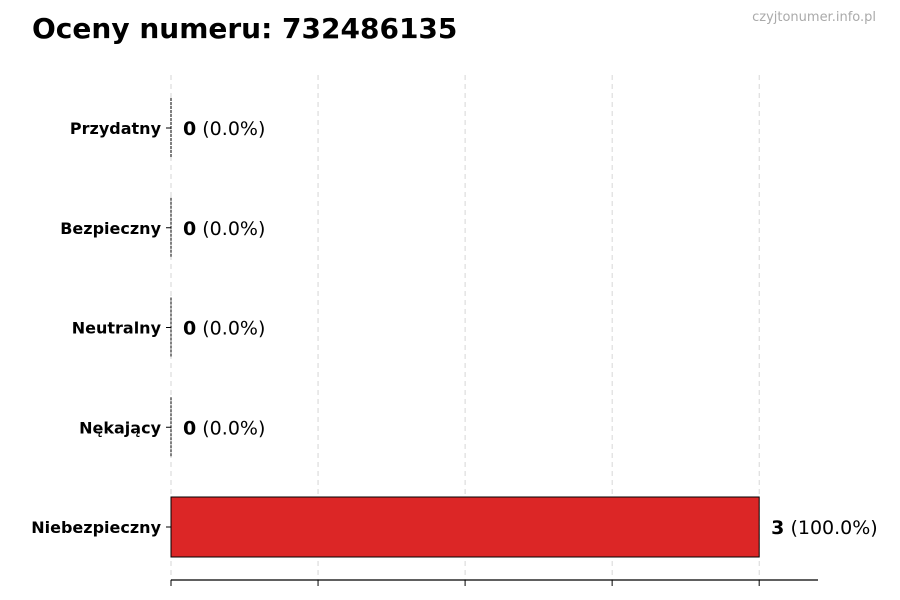 Image resolution: width=900 pixels, height=600 pixels. What do you see at coordinates (465, 527) in the screenshot?
I see `bar-niebezpieczny` at bounding box center [465, 527].